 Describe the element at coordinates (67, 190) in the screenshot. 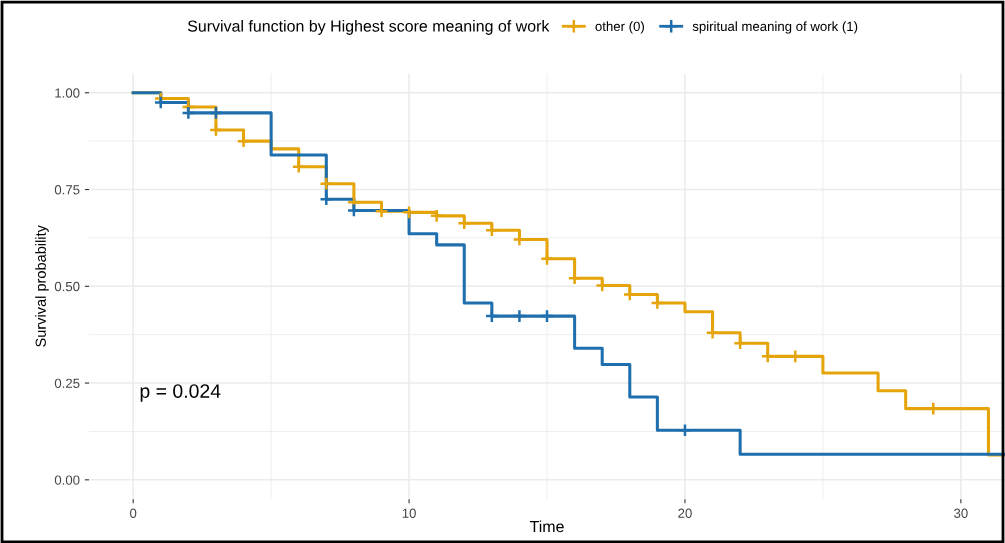

I see `y-tick-label: 0.75` at that location.